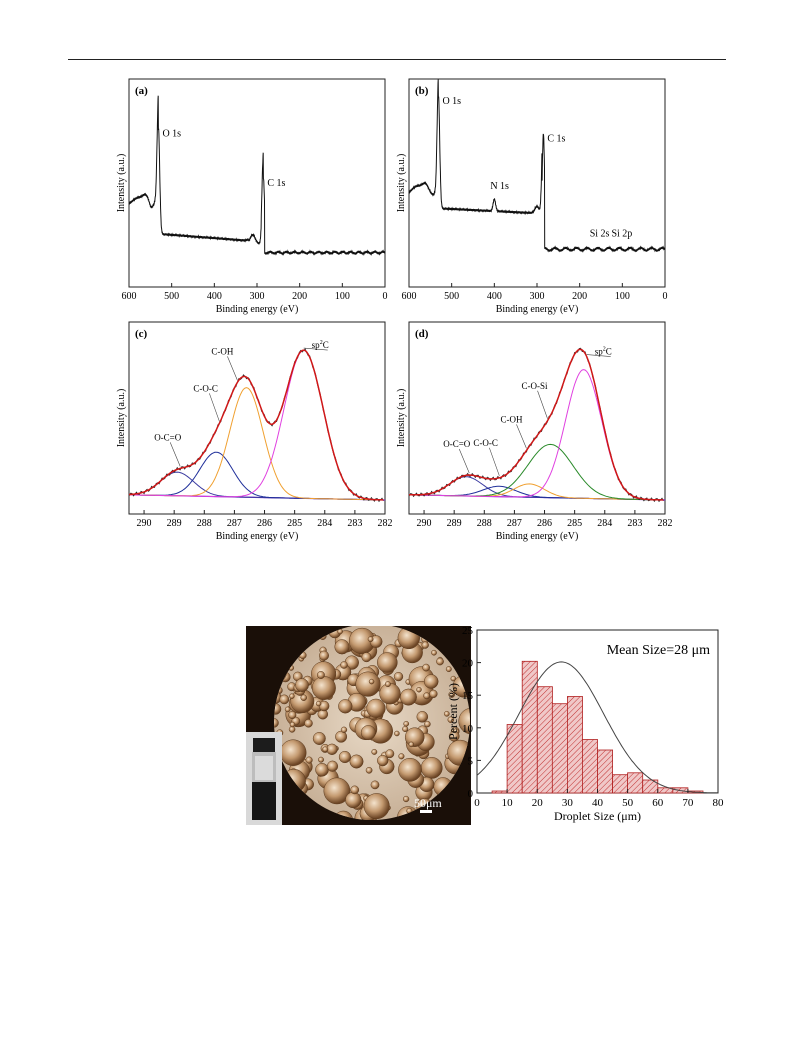 Image resolution: width=793 pixels, height=1053 pixels. Describe the element at coordinates (658, 650) in the screenshot. I see `chart-title: Mean Size=28 μm` at that location.